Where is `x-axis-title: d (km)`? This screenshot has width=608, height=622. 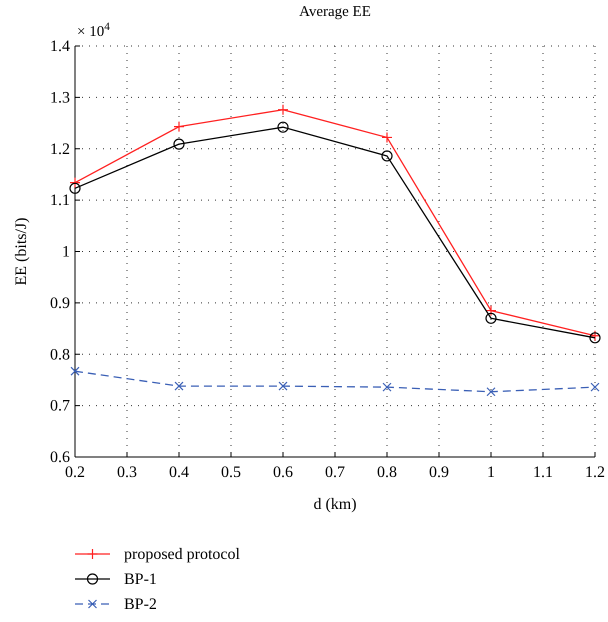
x-axis-title: d (km) is located at coordinates (335, 504).